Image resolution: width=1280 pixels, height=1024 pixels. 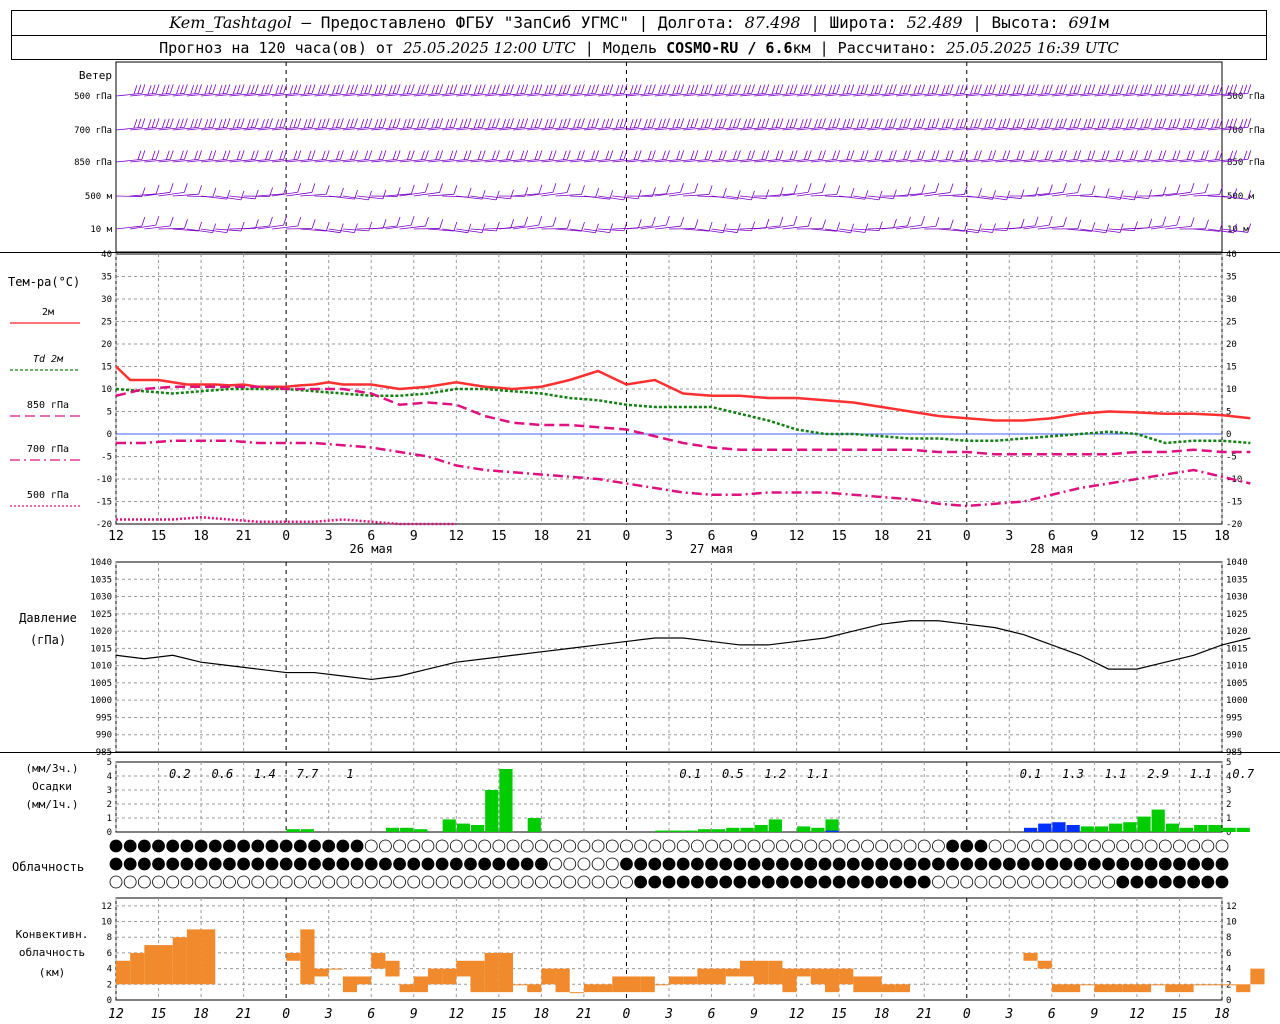 What do you see at coordinates (109, 435) in the screenshot?
I see `ytick-left-temp: 0` at bounding box center [109, 435].